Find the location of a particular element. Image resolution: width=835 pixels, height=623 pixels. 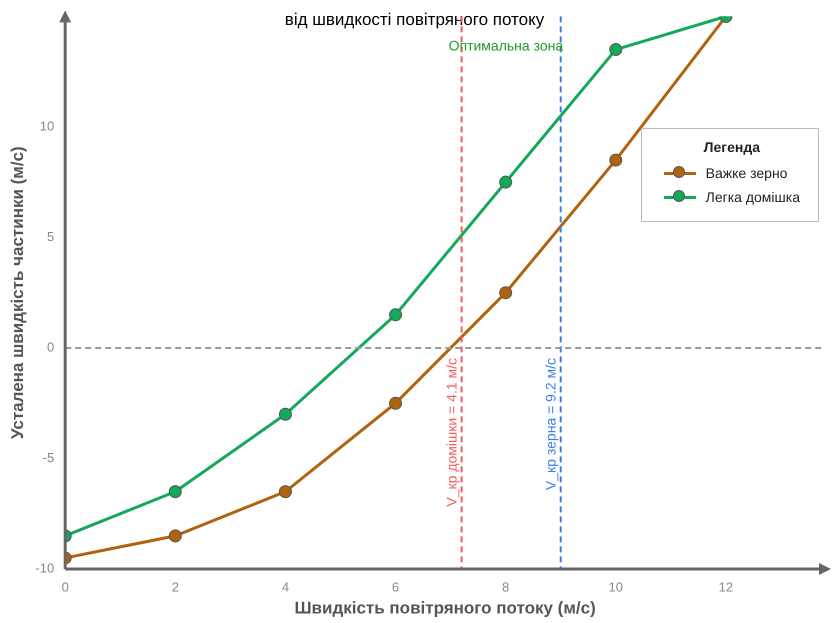

y-tick-label: -5 is located at coordinates (48, 458).